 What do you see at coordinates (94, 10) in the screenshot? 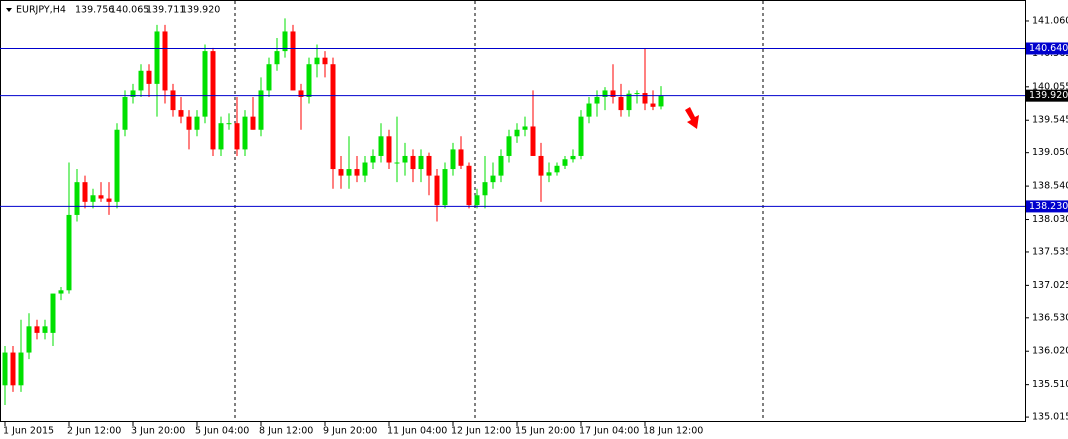
I see `header-open: 139.756` at bounding box center [94, 10].